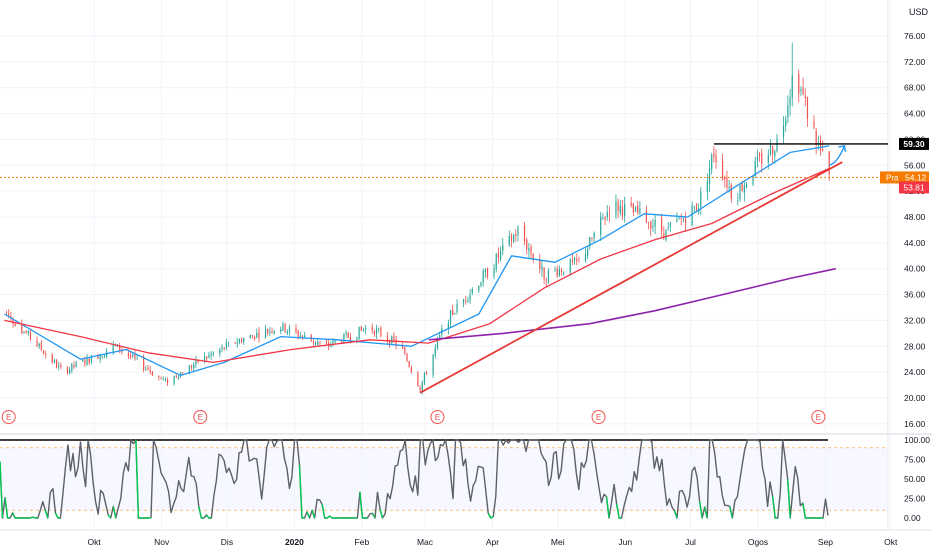 The image size is (932, 555). Describe the element at coordinates (912, 518) in the screenshot. I see `osc-tick-label: 0.00` at that location.